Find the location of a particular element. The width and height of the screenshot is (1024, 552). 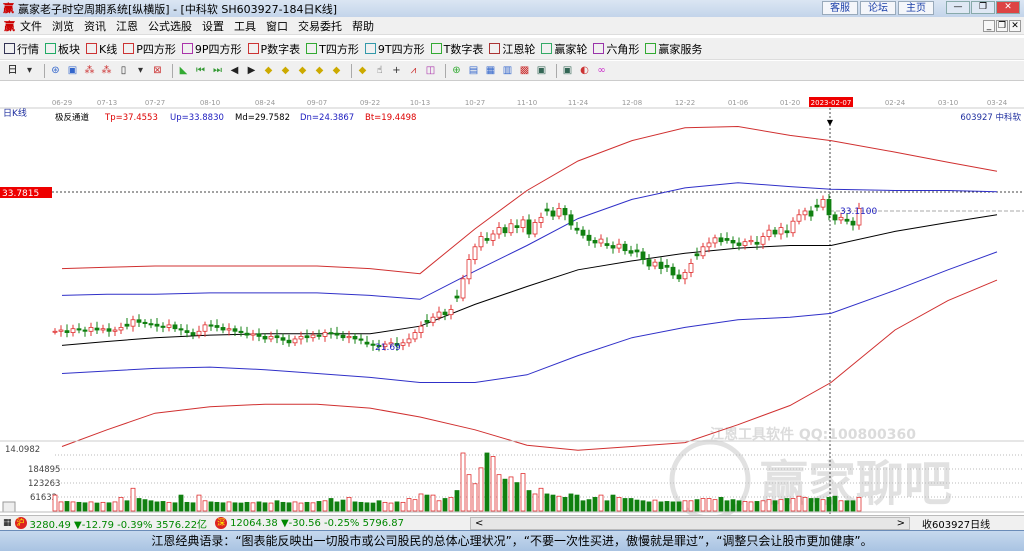

link-service: 客服 is located at coordinates (840, 8).